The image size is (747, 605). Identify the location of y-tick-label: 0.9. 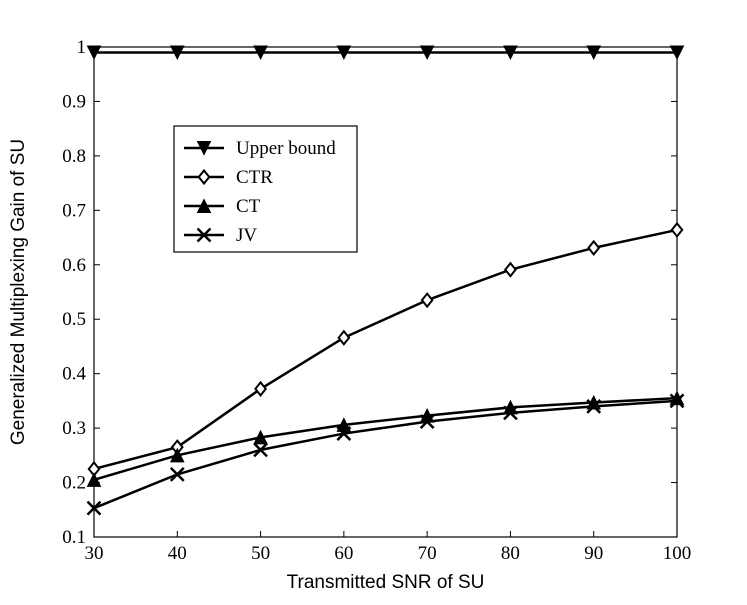
(74, 101).